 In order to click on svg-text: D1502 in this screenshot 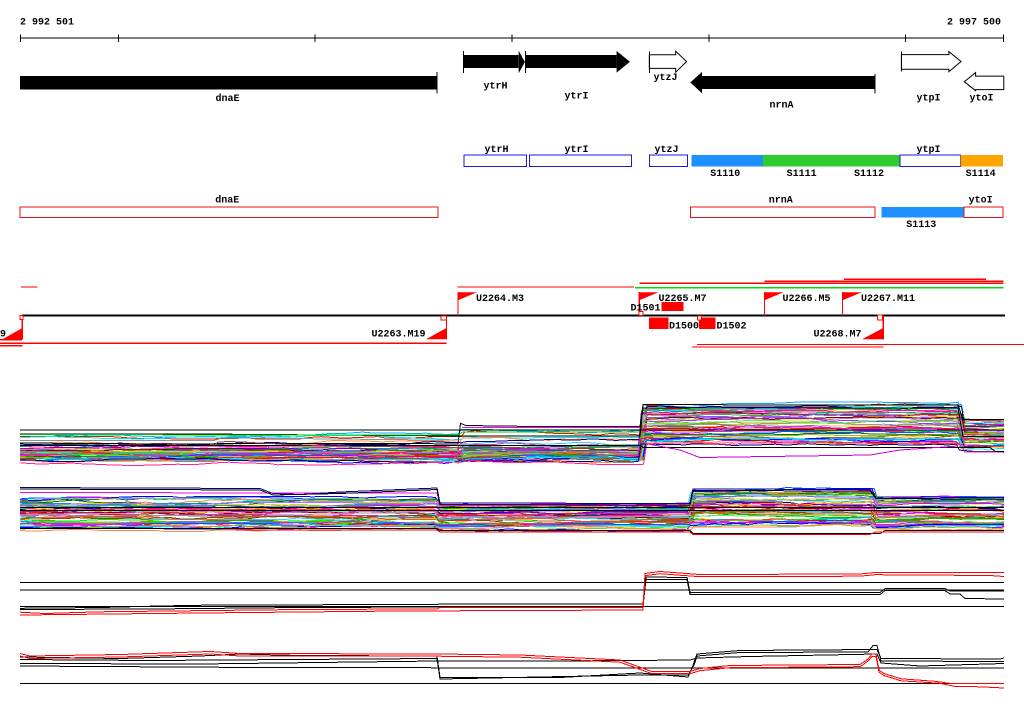, I will do `click(732, 327)`.